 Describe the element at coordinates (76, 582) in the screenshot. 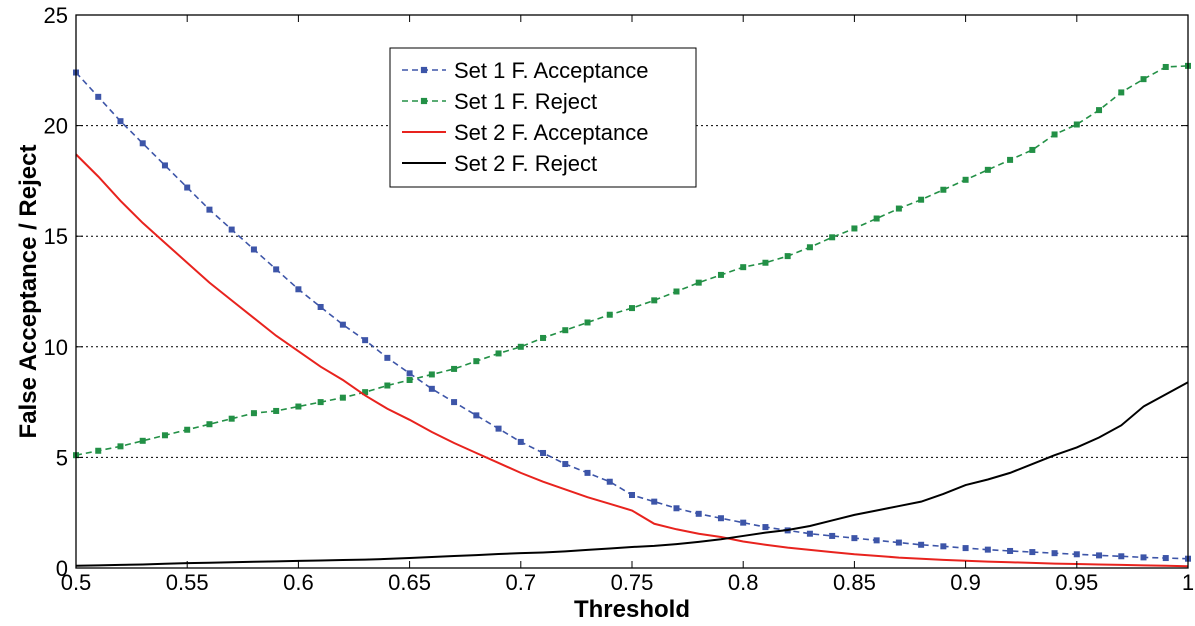

I see `x-tick-label: 0.5` at that location.